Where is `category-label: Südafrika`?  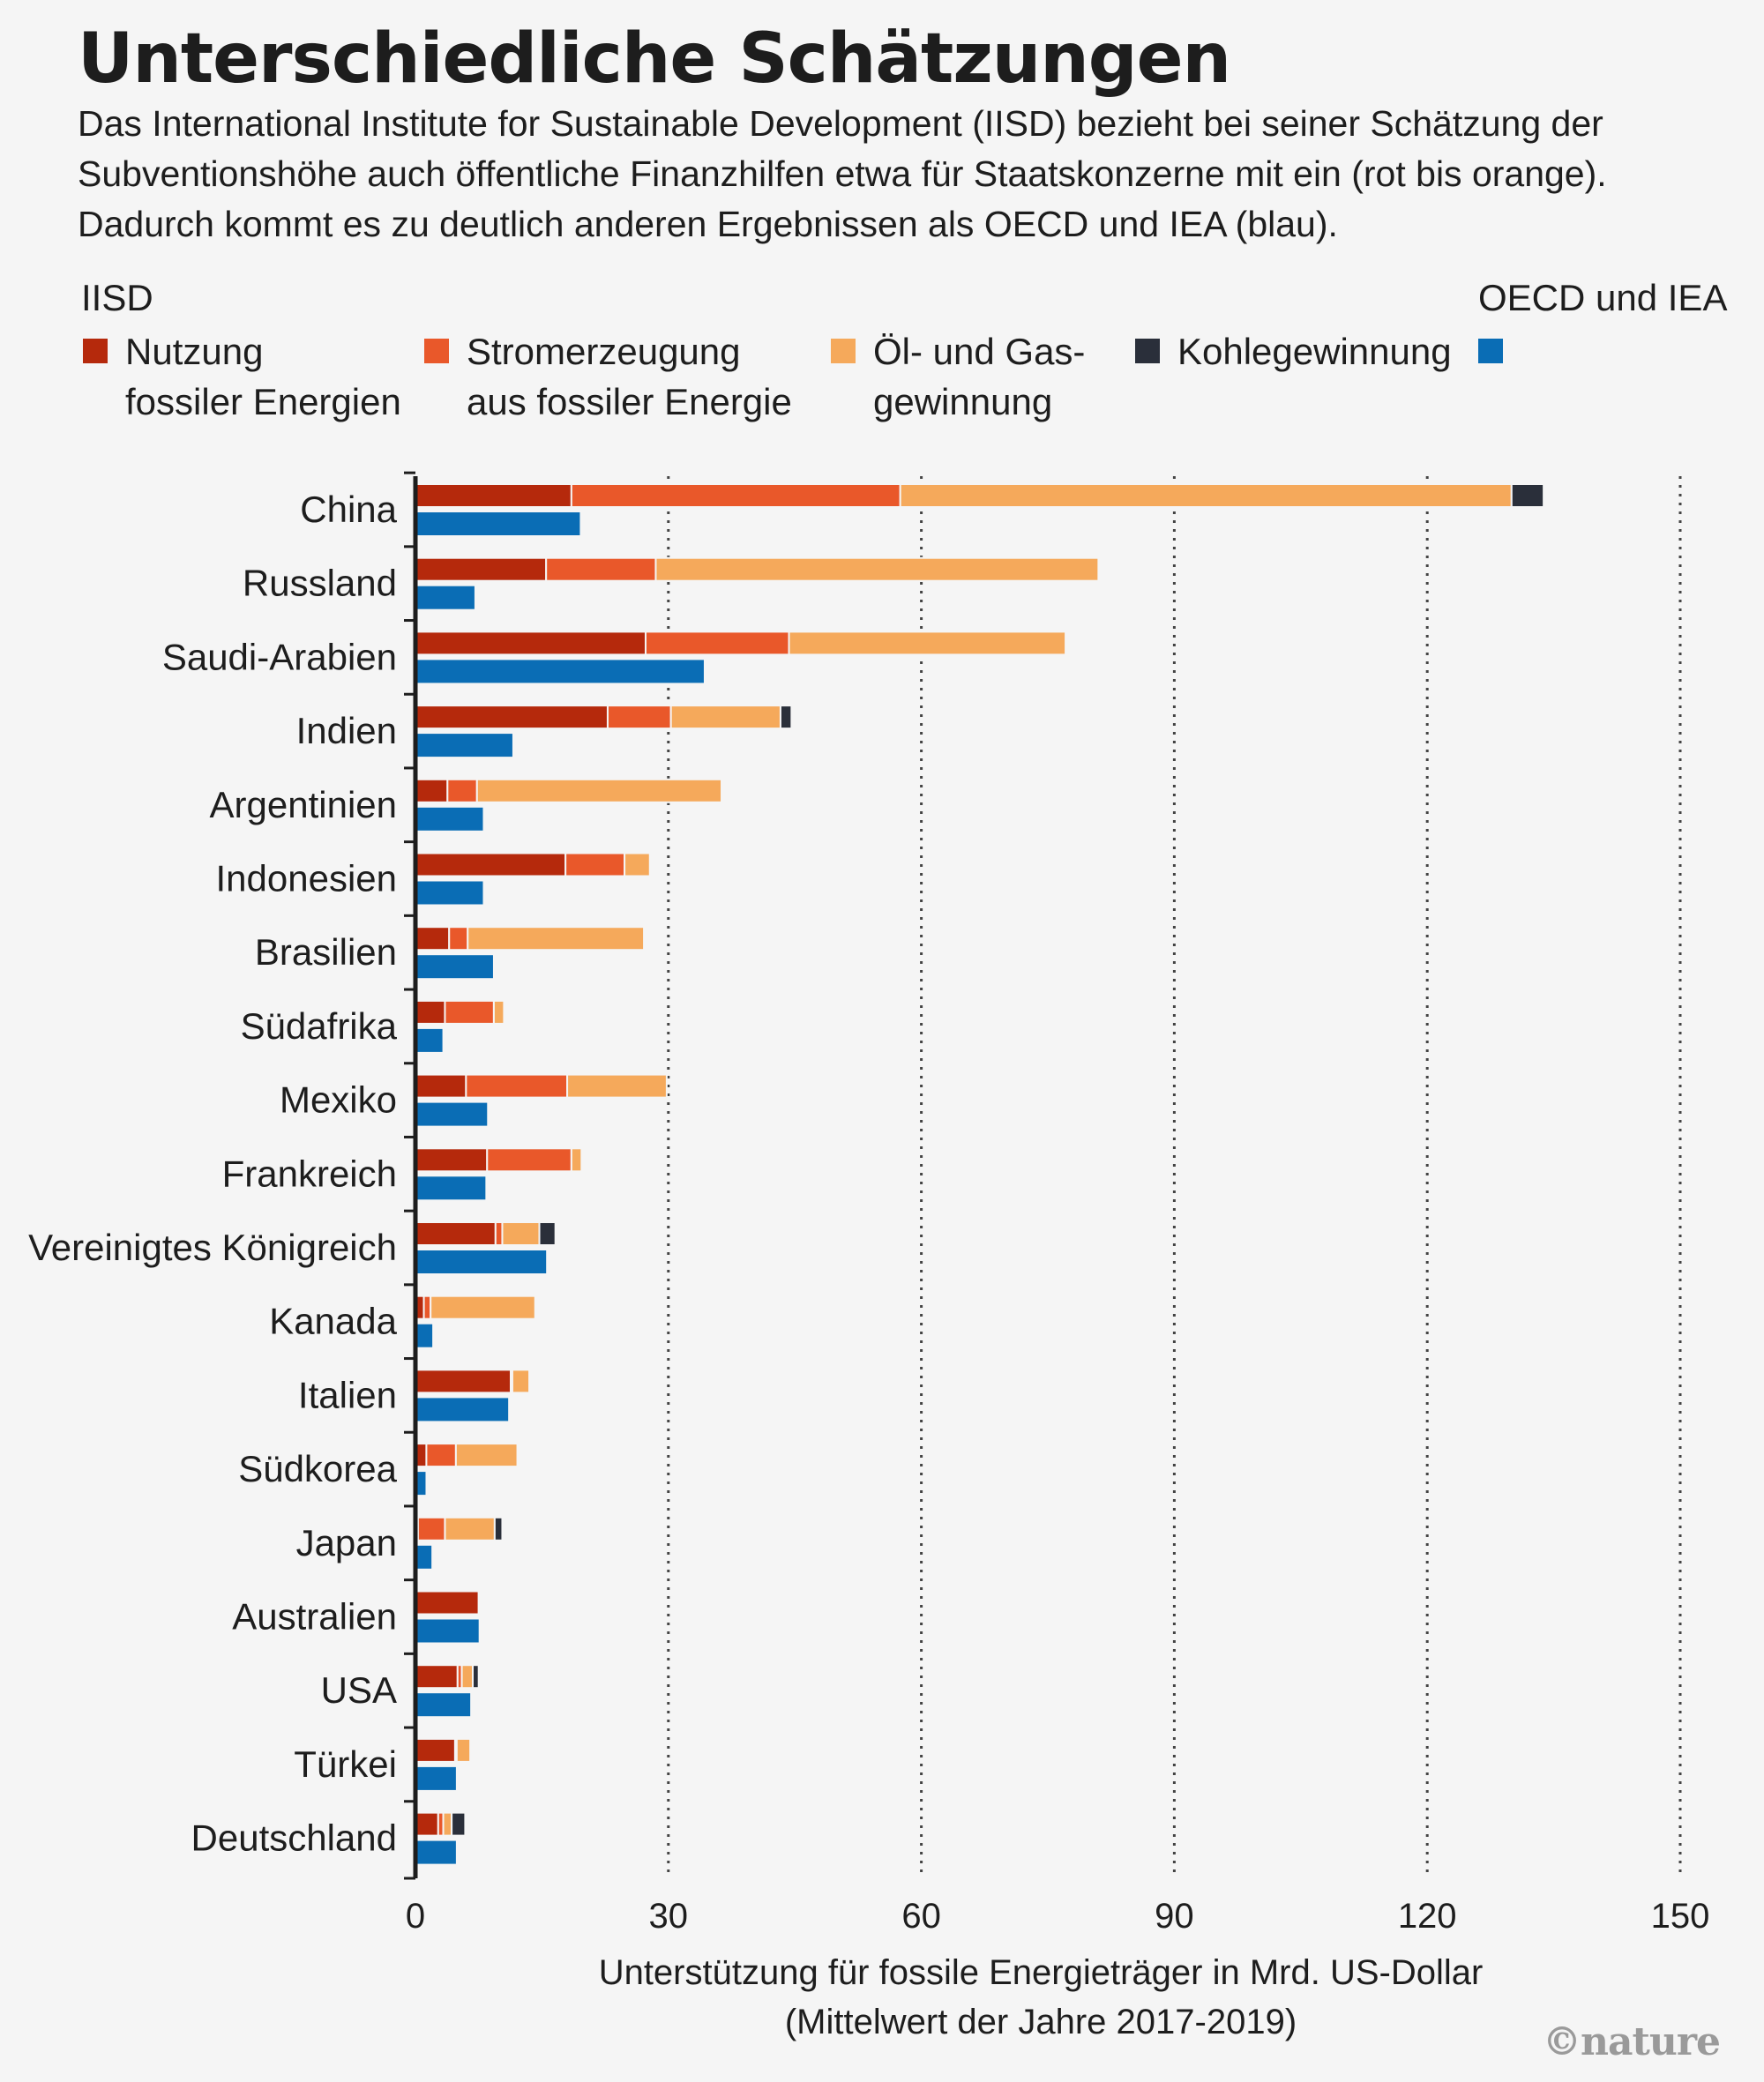 category-label: Südafrika is located at coordinates (319, 1026).